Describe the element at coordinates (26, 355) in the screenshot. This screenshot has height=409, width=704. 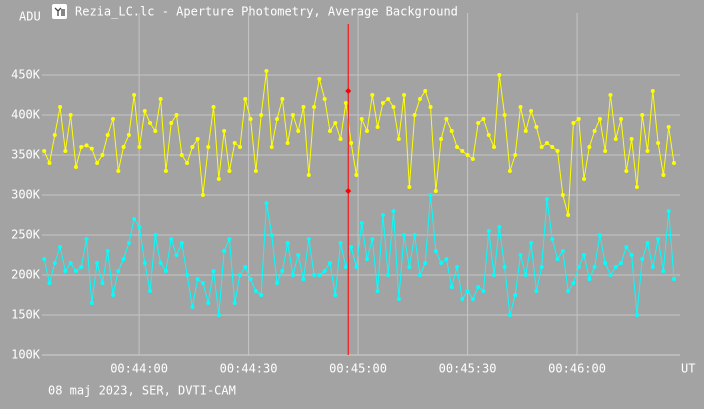
I see `y-tick-label: 100K` at that location.